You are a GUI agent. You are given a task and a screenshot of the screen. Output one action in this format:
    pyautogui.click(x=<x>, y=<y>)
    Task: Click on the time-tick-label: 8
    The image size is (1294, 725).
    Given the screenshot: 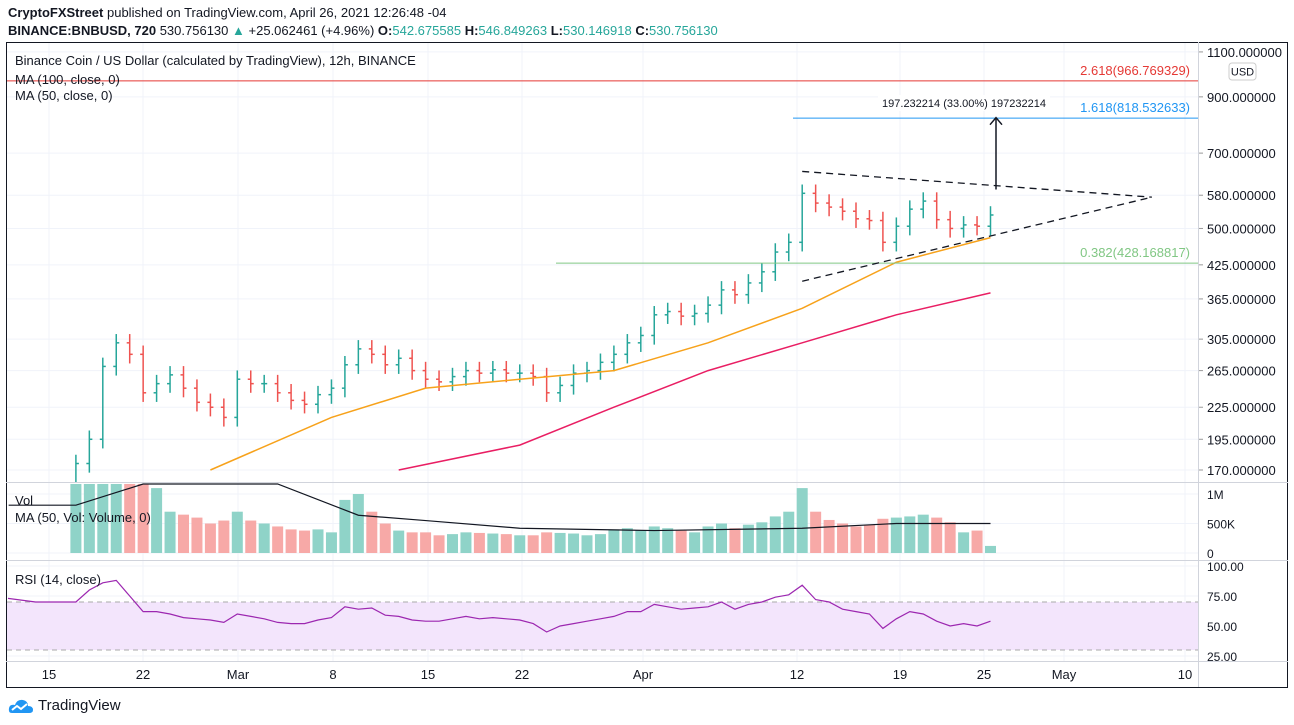 What is the action you would take?
    pyautogui.click(x=332, y=674)
    